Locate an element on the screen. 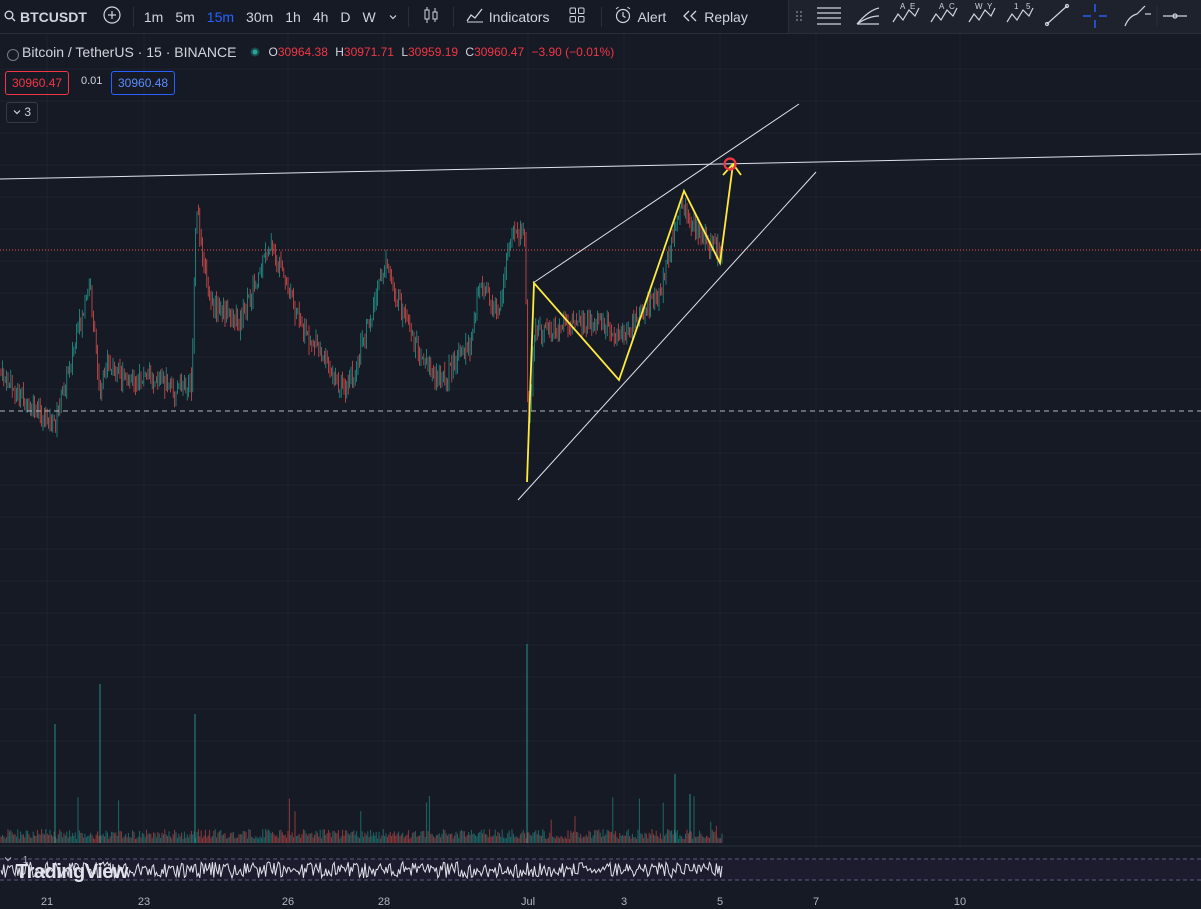 The image size is (1201, 909). svg-text: W is located at coordinates (979, 6).